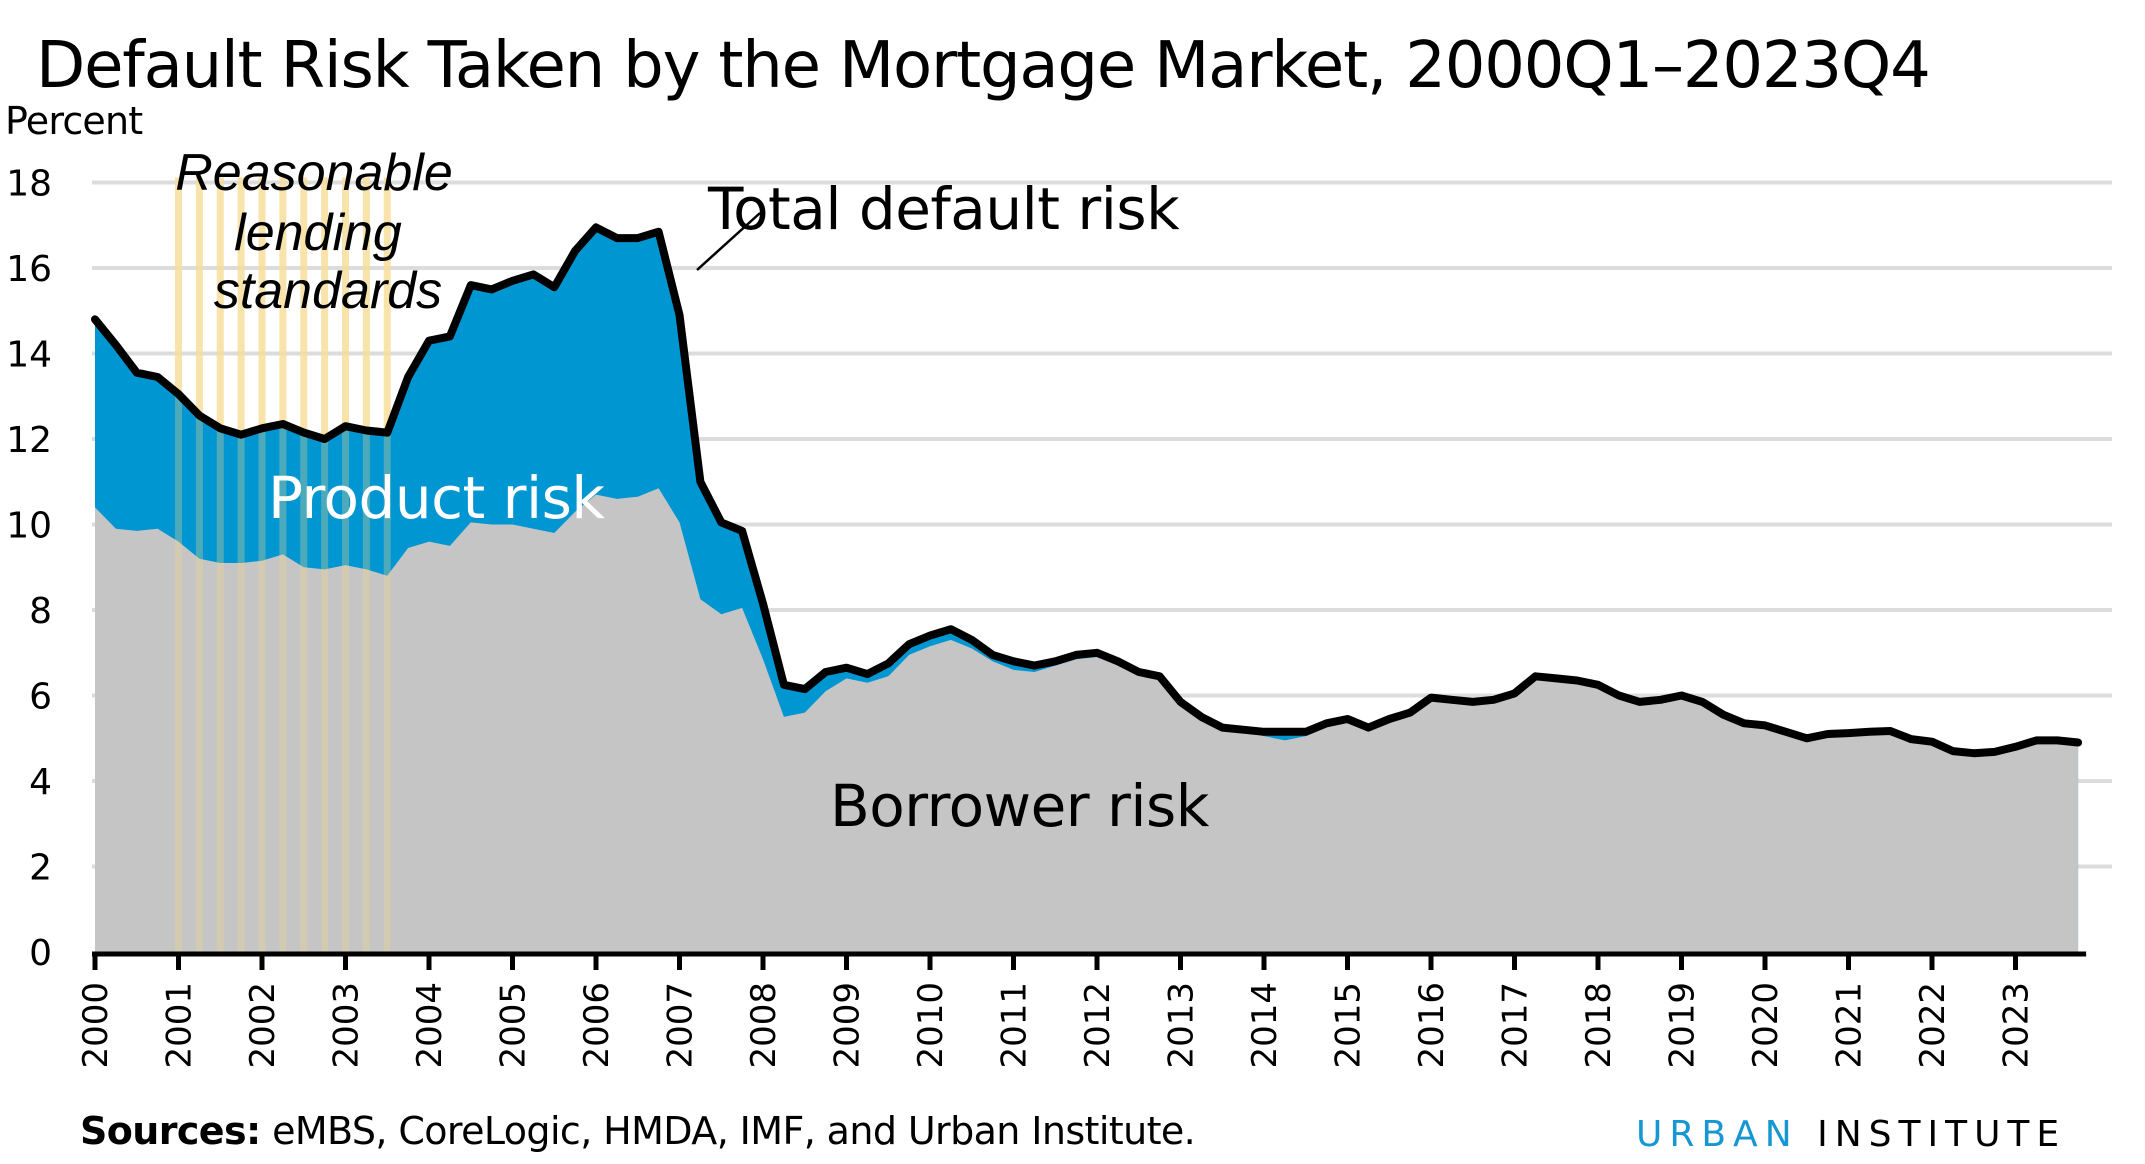 Image resolution: width=2145 pixels, height=1164 pixels. I want to click on y-tick-label: 18, so click(29, 184).